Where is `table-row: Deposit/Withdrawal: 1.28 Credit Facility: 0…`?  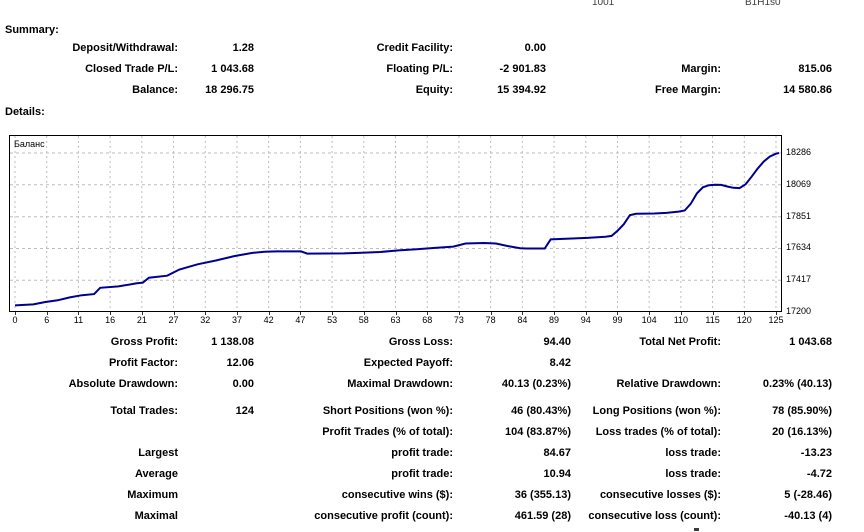
table-row: Deposit/Withdrawal: 1.28 Credit Facility: 0… is located at coordinates (432, 47).